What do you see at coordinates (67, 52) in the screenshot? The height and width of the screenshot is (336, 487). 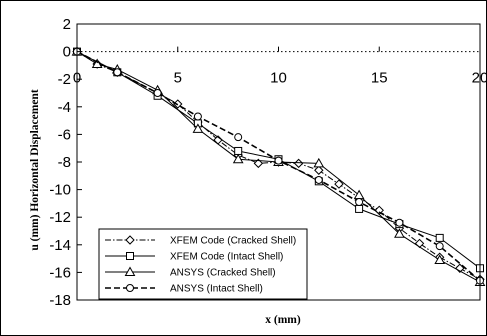 I see `y-tick-label: 0` at bounding box center [67, 52].